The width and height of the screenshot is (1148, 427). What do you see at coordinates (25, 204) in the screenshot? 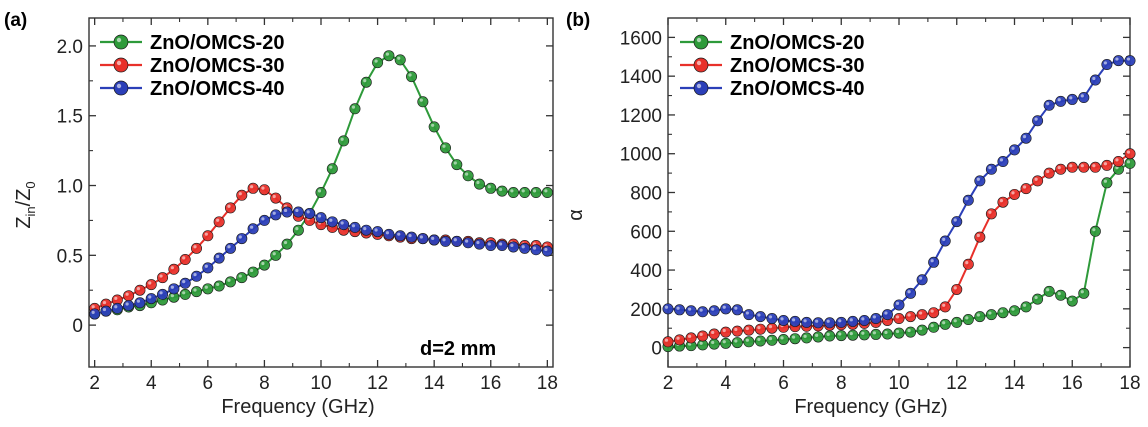
I see `y-axis-label-a: Zin/Z0` at bounding box center [25, 204].